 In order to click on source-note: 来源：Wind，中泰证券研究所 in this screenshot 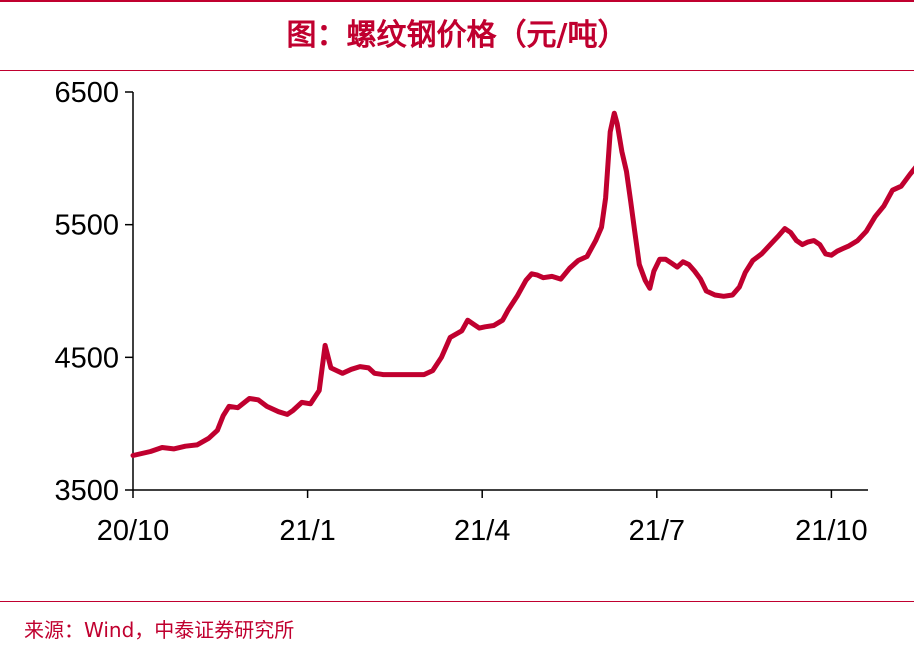, I will do `click(159, 630)`.